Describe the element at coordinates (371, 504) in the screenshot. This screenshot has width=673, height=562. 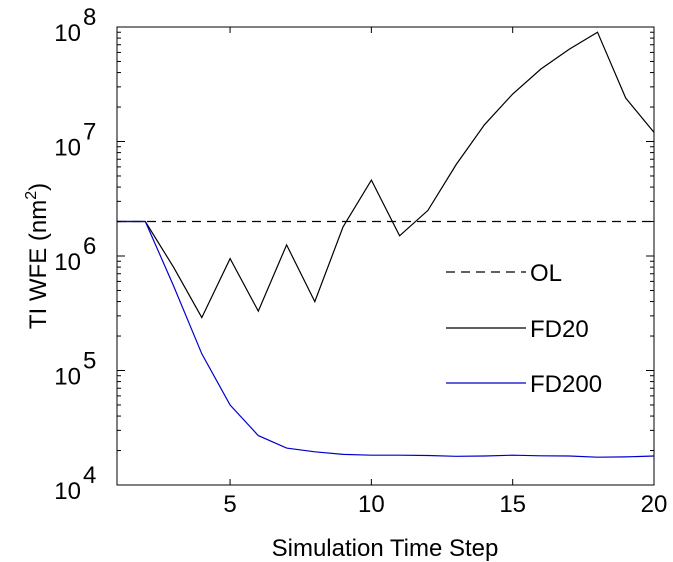
I see `x-tick-label: 10` at that location.